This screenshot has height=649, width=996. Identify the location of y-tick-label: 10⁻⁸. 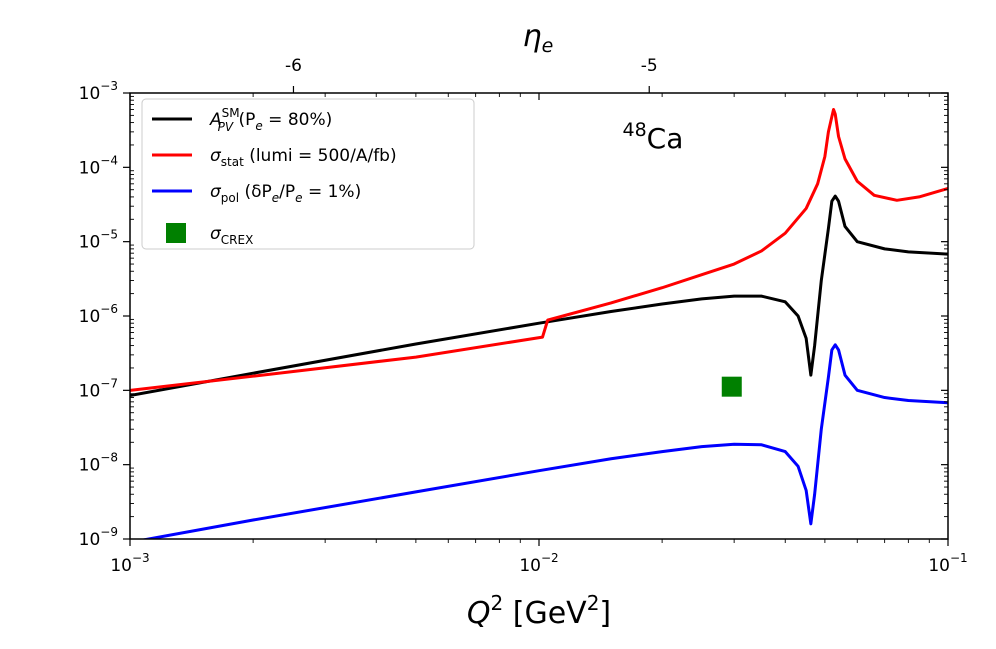
(98, 463).